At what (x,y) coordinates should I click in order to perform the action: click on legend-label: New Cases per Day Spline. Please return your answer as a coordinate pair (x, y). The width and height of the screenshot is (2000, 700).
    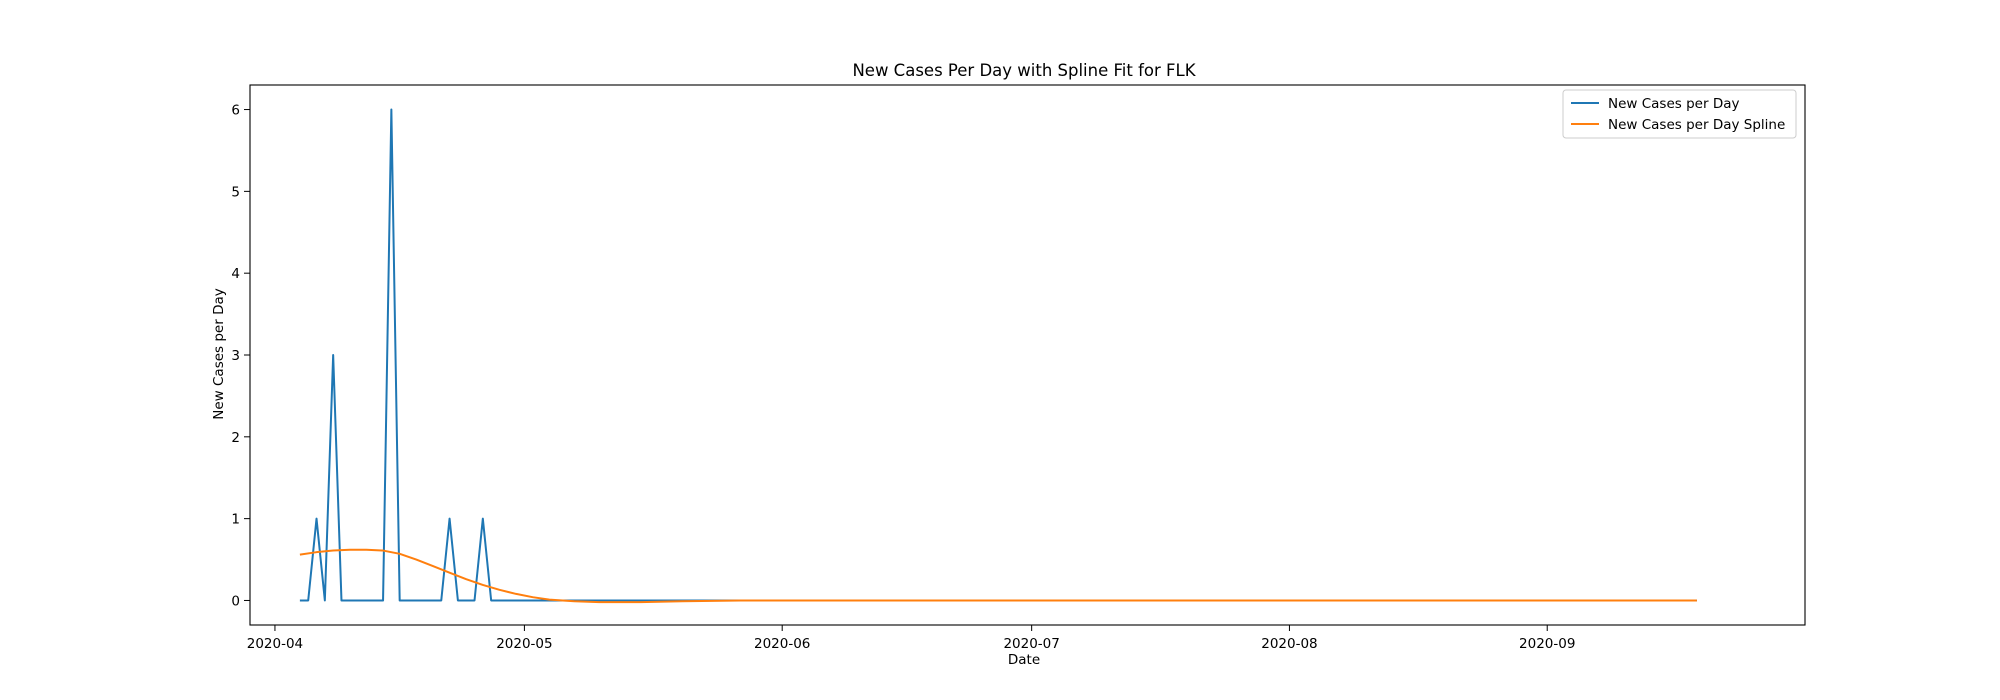
    Looking at the image, I should click on (1696, 125).